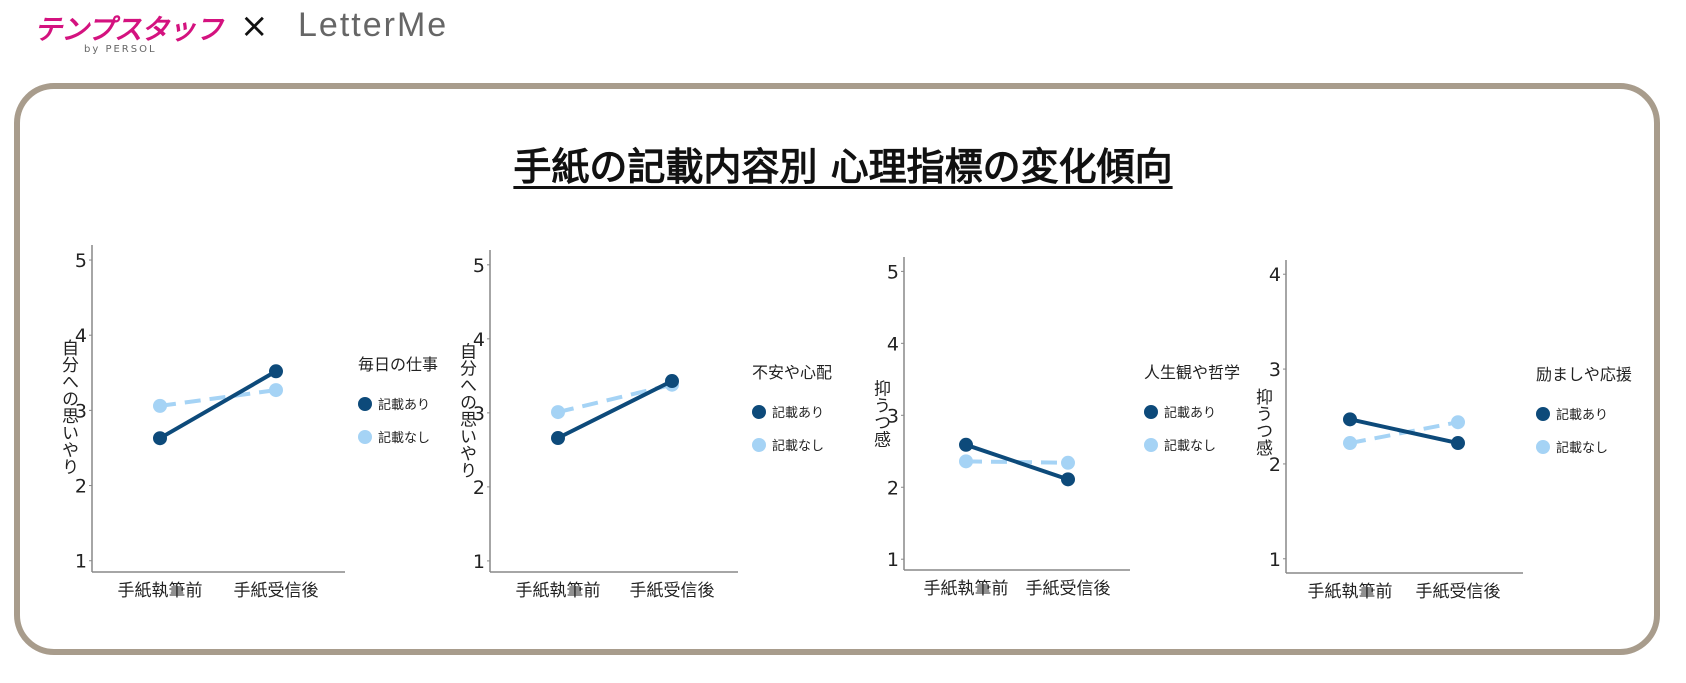 Image resolution: width=1686 pixels, height=683 pixels. What do you see at coordinates (792, 372) in the screenshot?
I see `legend-title: 不安や心配` at bounding box center [792, 372].